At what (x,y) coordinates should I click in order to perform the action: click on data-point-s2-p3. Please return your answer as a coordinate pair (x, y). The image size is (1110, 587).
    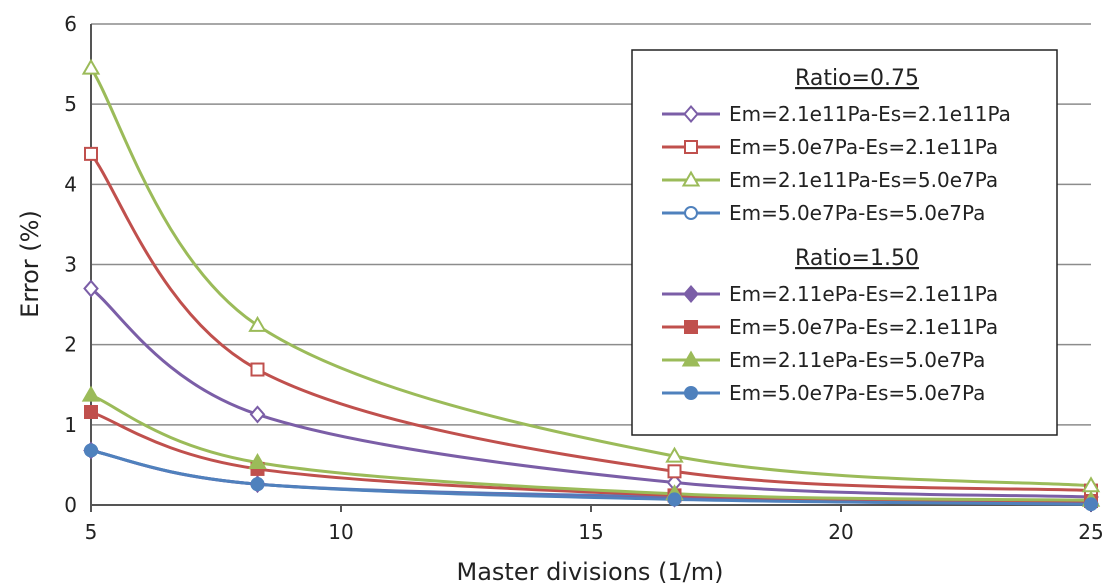
    Looking at the image, I should click on (674, 471).